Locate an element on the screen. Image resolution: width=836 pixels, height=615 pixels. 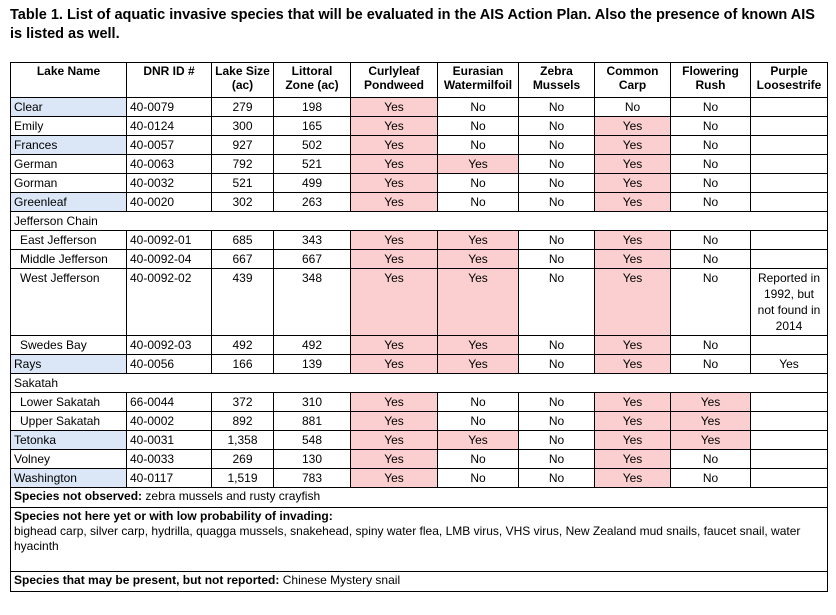
table-cell: 40-0063 is located at coordinates (169, 164).